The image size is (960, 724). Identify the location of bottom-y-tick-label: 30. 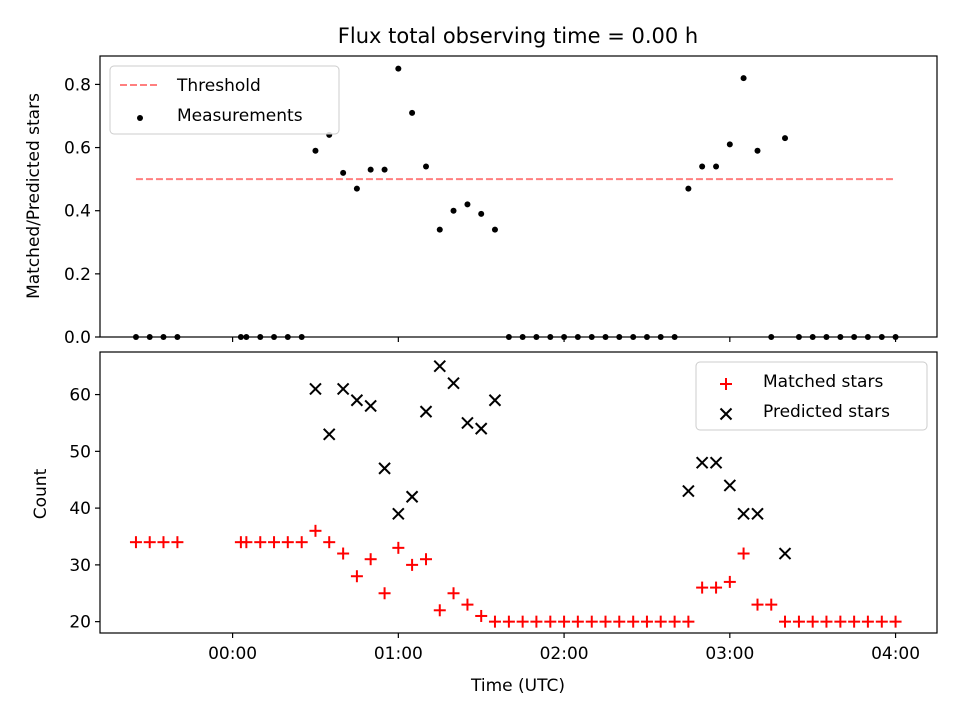
(80, 566).